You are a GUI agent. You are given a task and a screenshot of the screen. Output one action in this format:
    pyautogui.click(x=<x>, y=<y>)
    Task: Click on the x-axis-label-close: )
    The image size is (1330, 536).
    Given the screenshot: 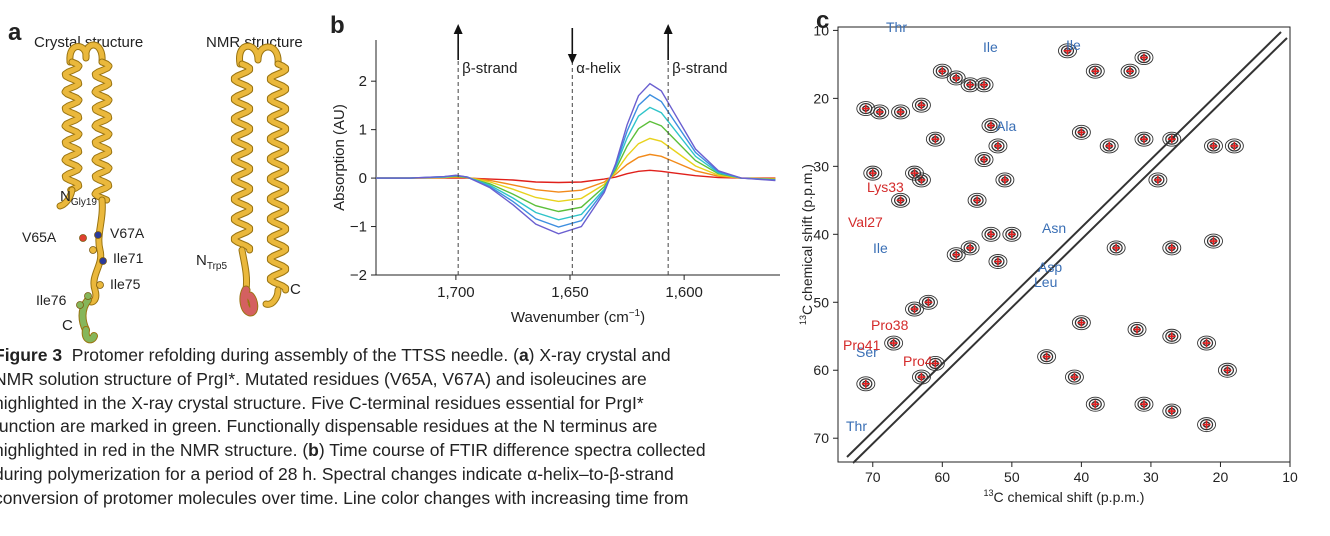 What is the action you would take?
    pyautogui.click(x=642, y=317)
    